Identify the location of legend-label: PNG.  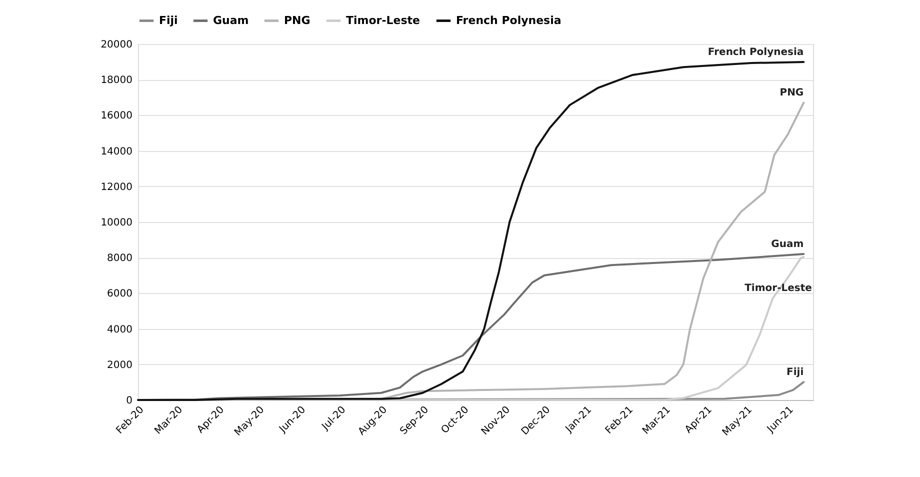
(297, 20).